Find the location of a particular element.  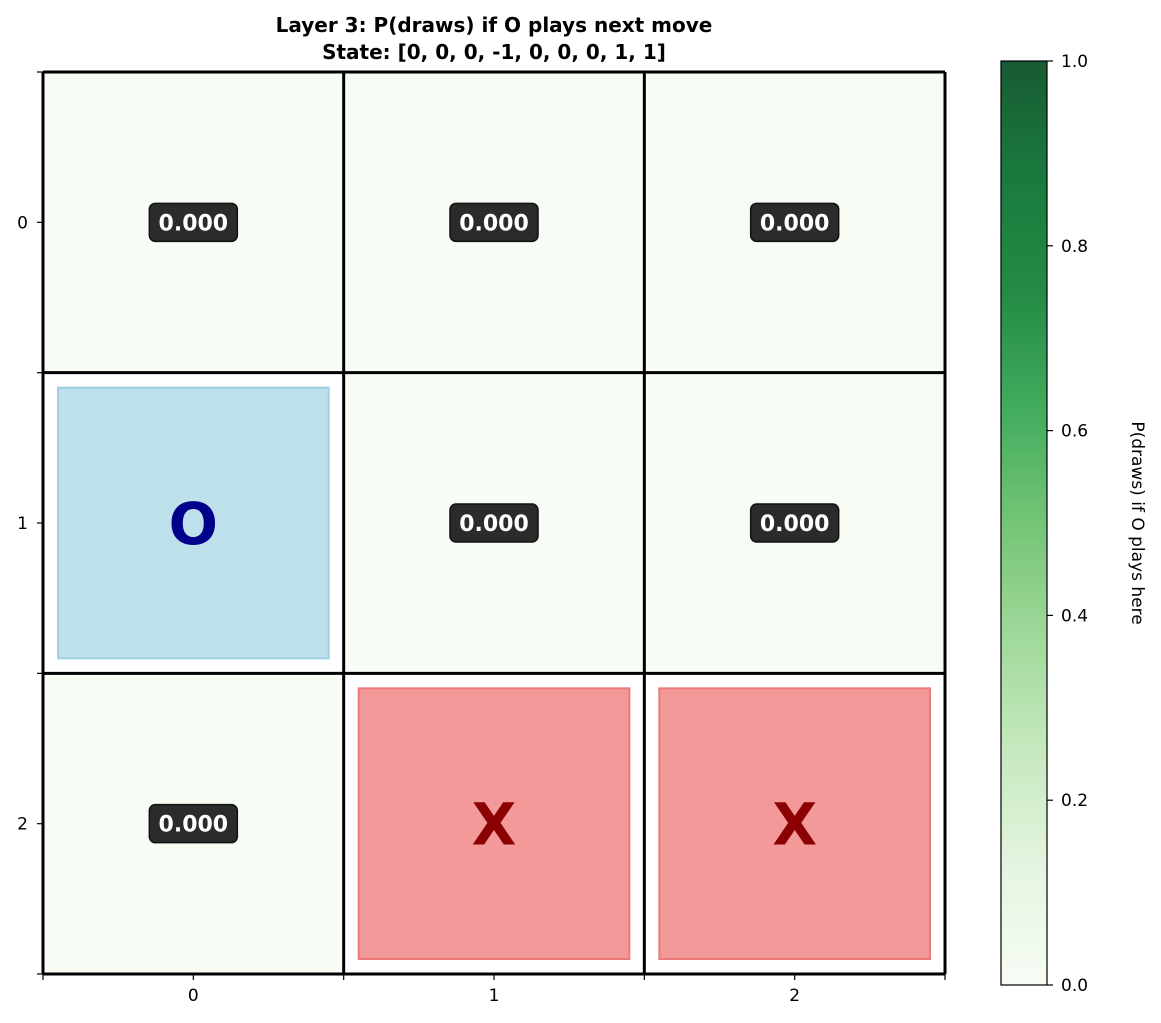

colorbar-tick-label: 0.8 is located at coordinates (1074, 247).